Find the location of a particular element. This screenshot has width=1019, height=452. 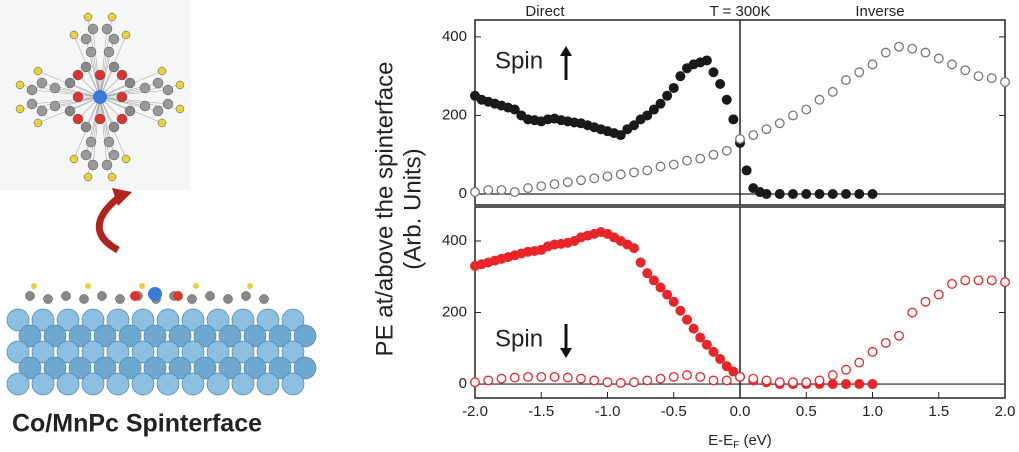

y-axis-label: (Arb. Units) is located at coordinates (412, 208).